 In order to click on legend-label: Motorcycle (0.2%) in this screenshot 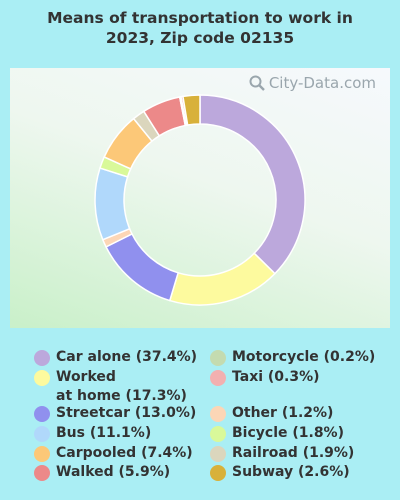, I will do `click(304, 357)`.